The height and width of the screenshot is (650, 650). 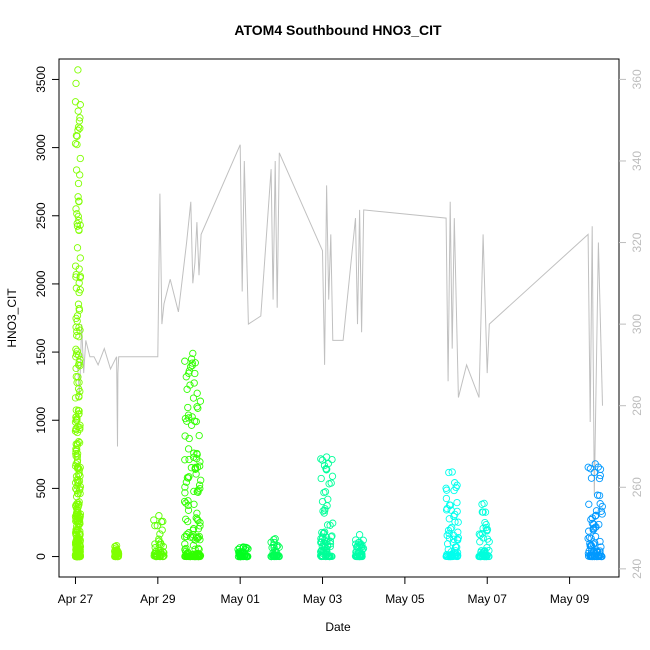 What do you see at coordinates (637, 405) in the screenshot?
I see `y2-tick-label: 280` at bounding box center [637, 405].